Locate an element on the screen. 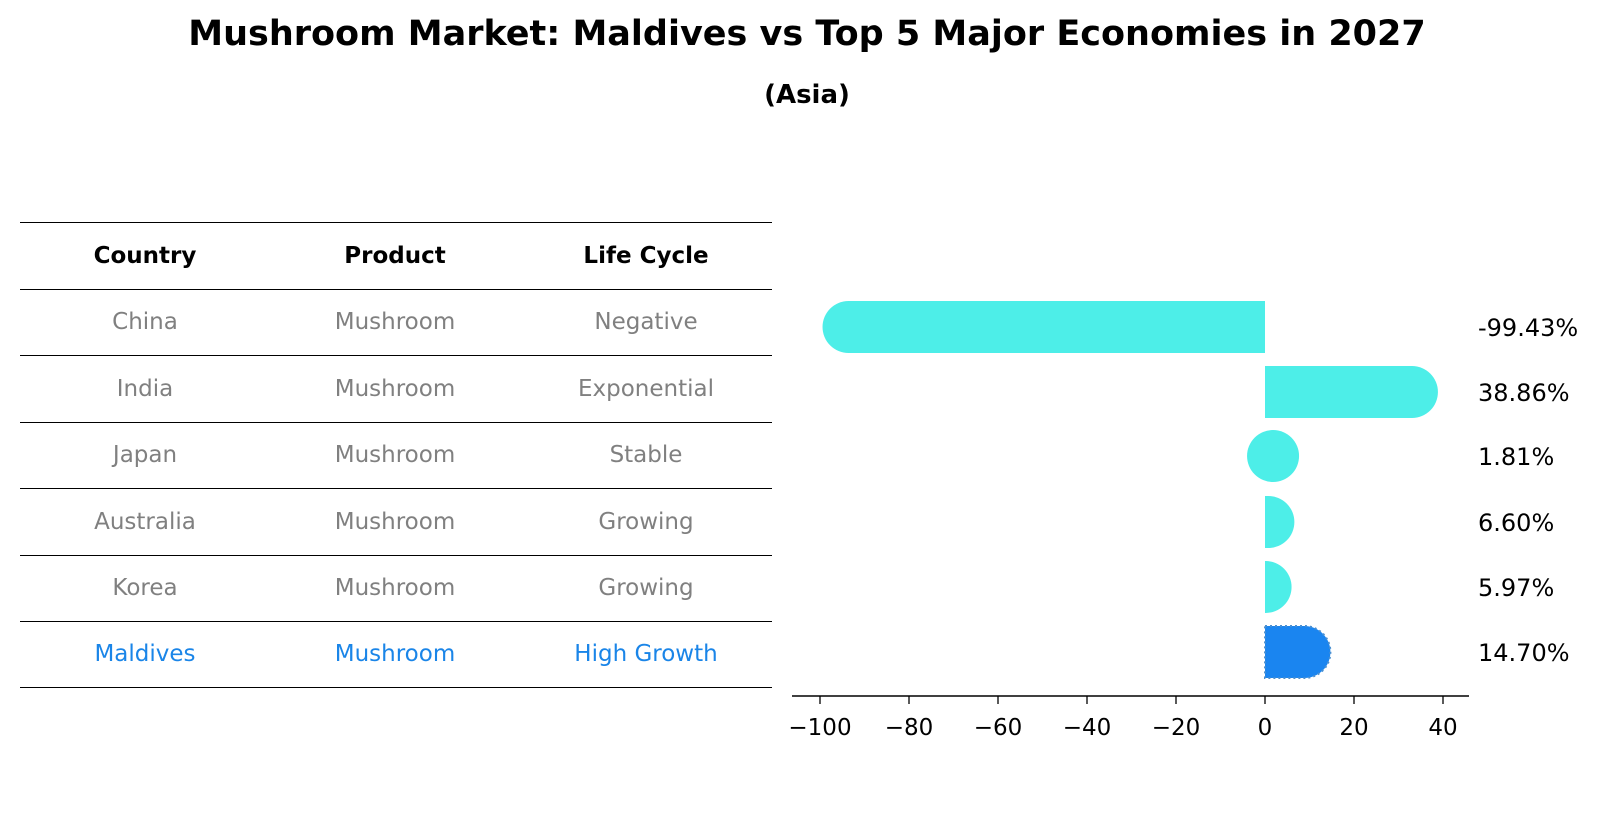  life-cycle-cell: Stable is located at coordinates (646, 455).